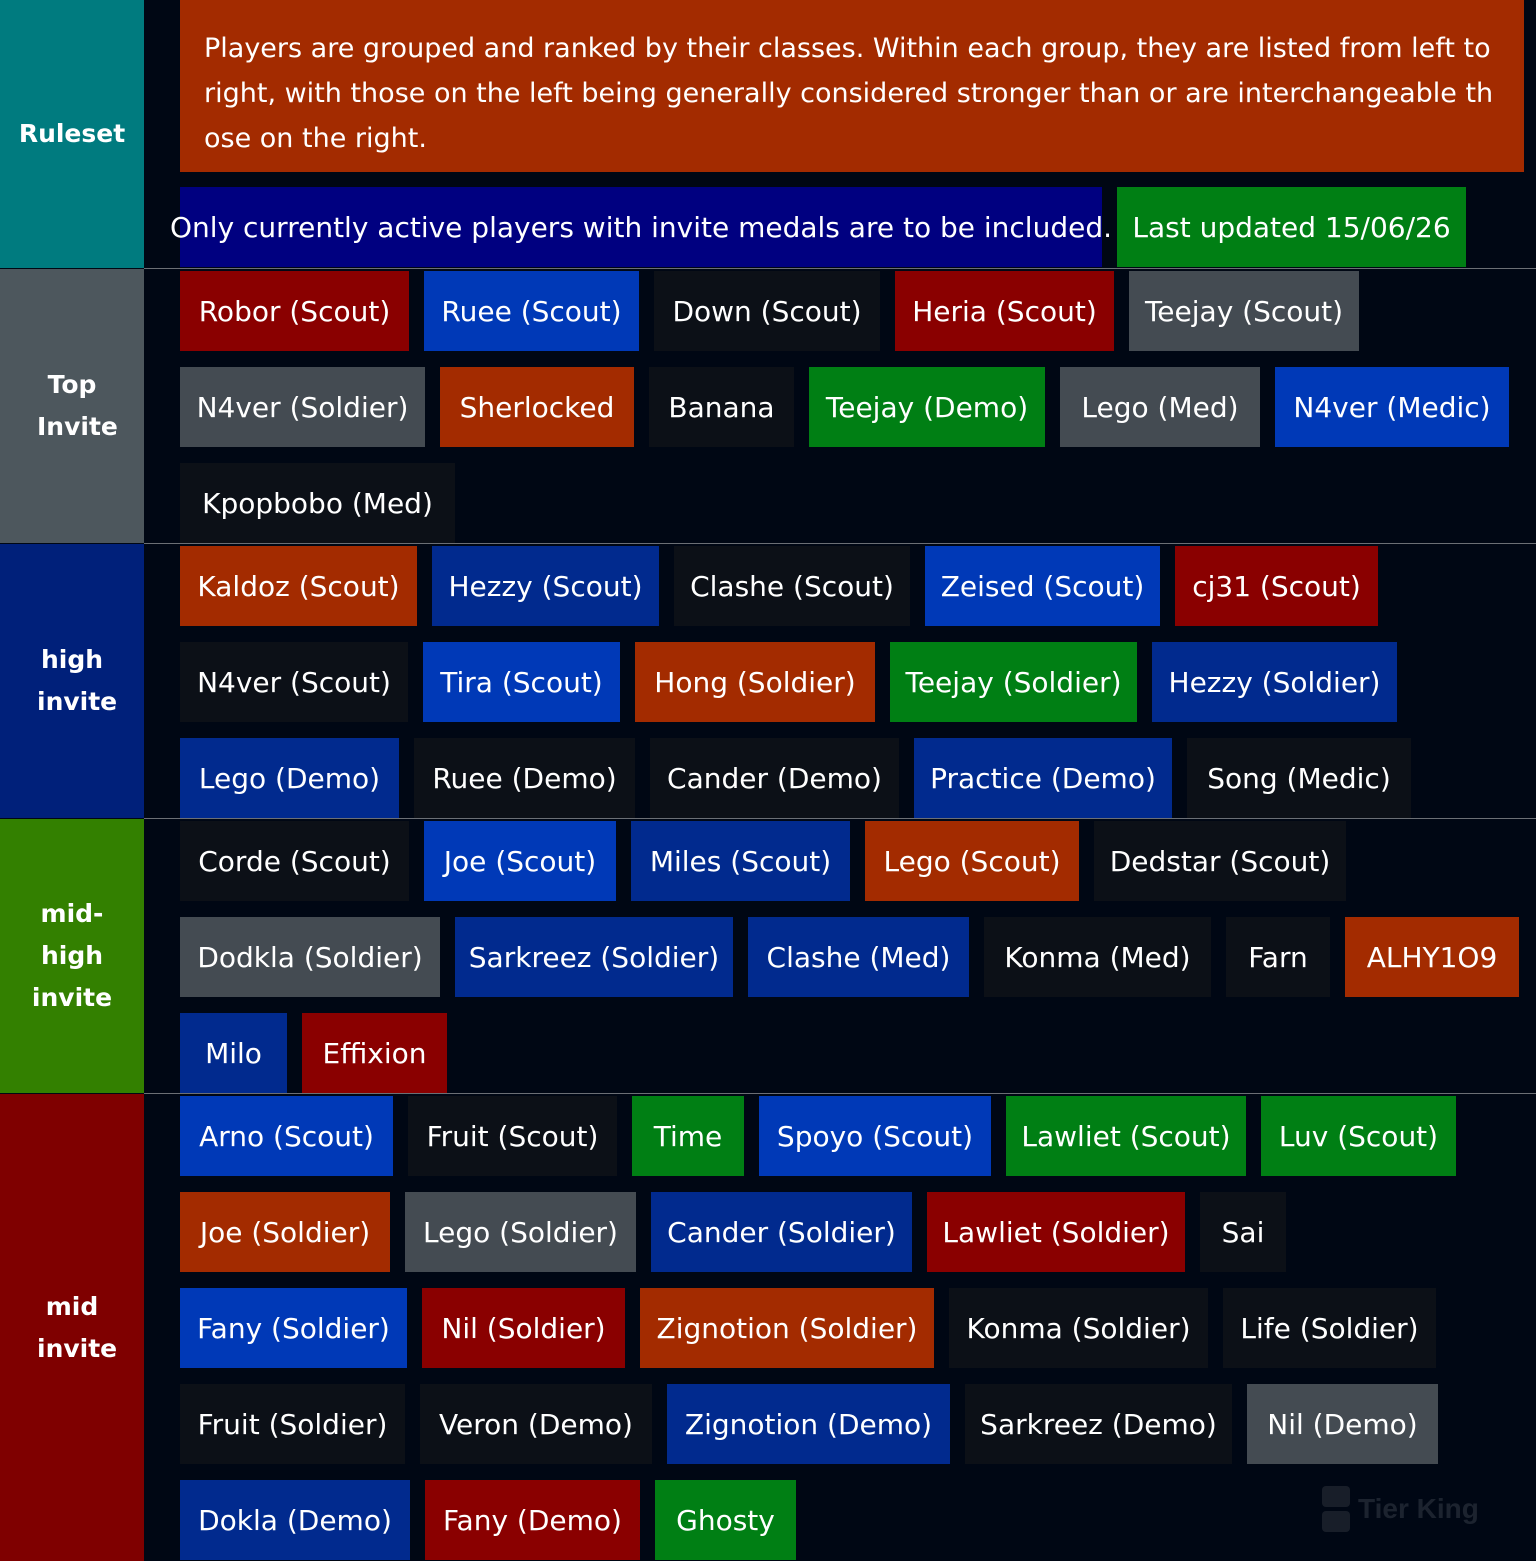  Describe the element at coordinates (317, 503) in the screenshot. I see `tier-item: Kpopbobo (Med)` at that location.